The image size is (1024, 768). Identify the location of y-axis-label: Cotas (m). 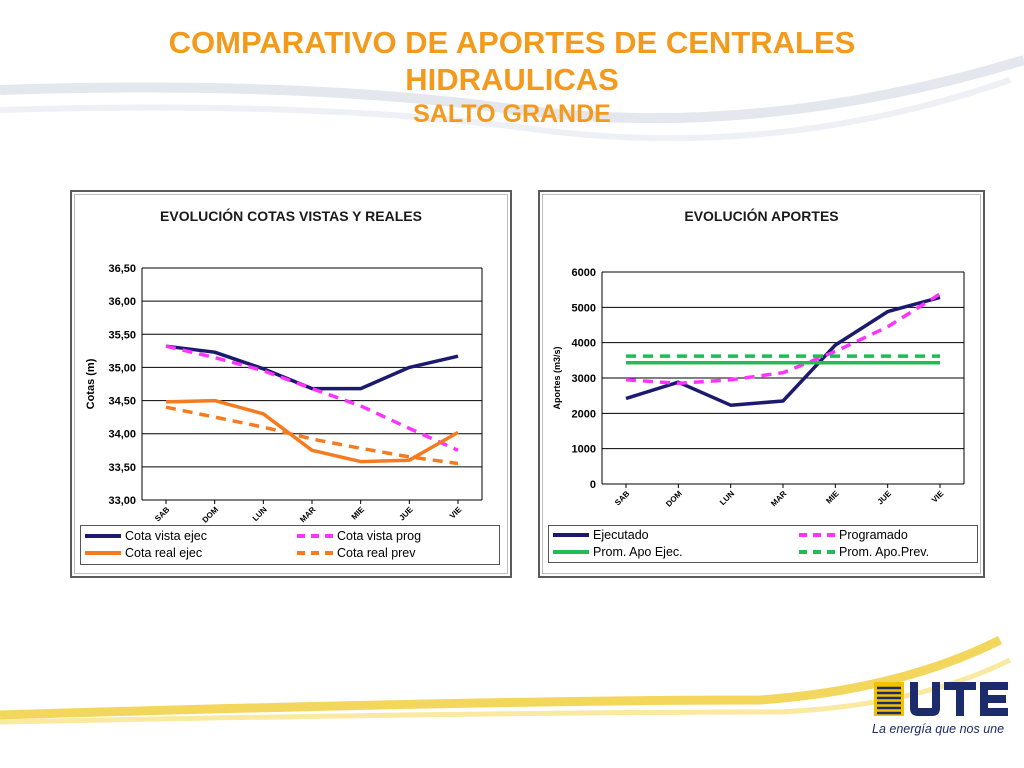
(91, 383).